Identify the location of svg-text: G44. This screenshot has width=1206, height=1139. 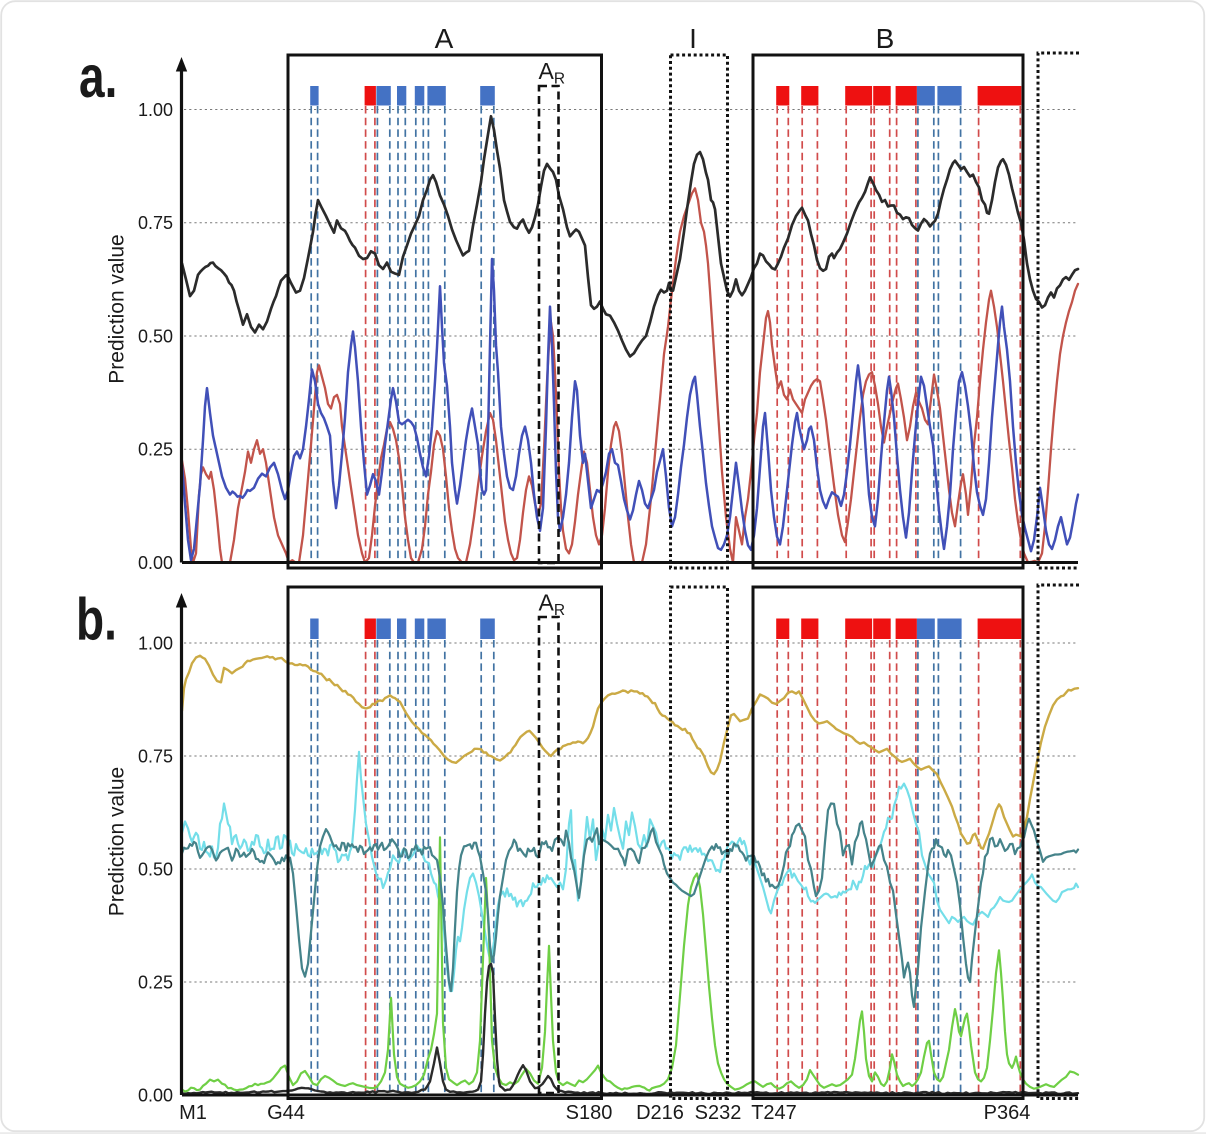
(286, 1113).